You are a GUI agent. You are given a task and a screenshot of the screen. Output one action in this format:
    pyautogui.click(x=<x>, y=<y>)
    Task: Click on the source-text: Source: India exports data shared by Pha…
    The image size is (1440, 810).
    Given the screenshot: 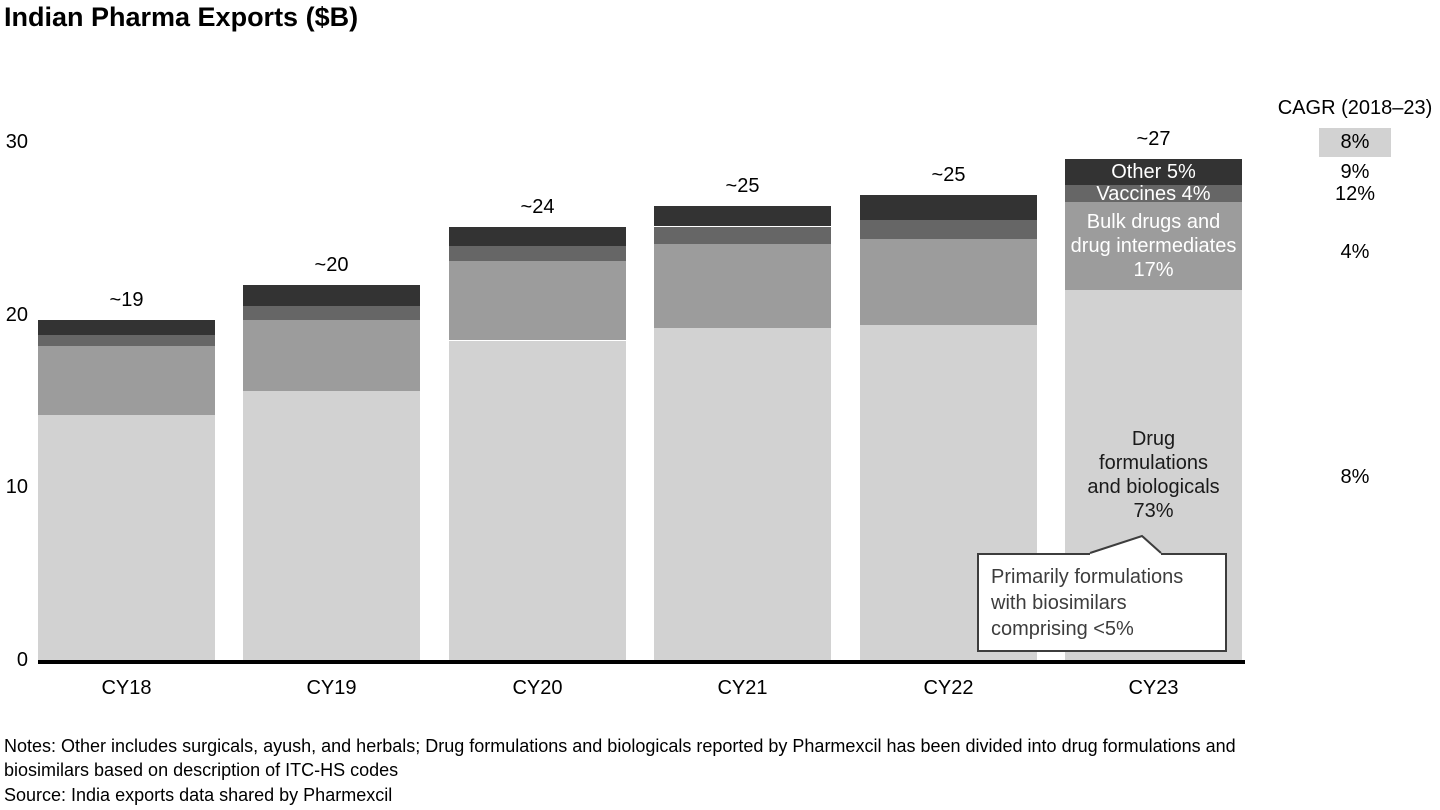 What is the action you would take?
    pyautogui.click(x=198, y=795)
    